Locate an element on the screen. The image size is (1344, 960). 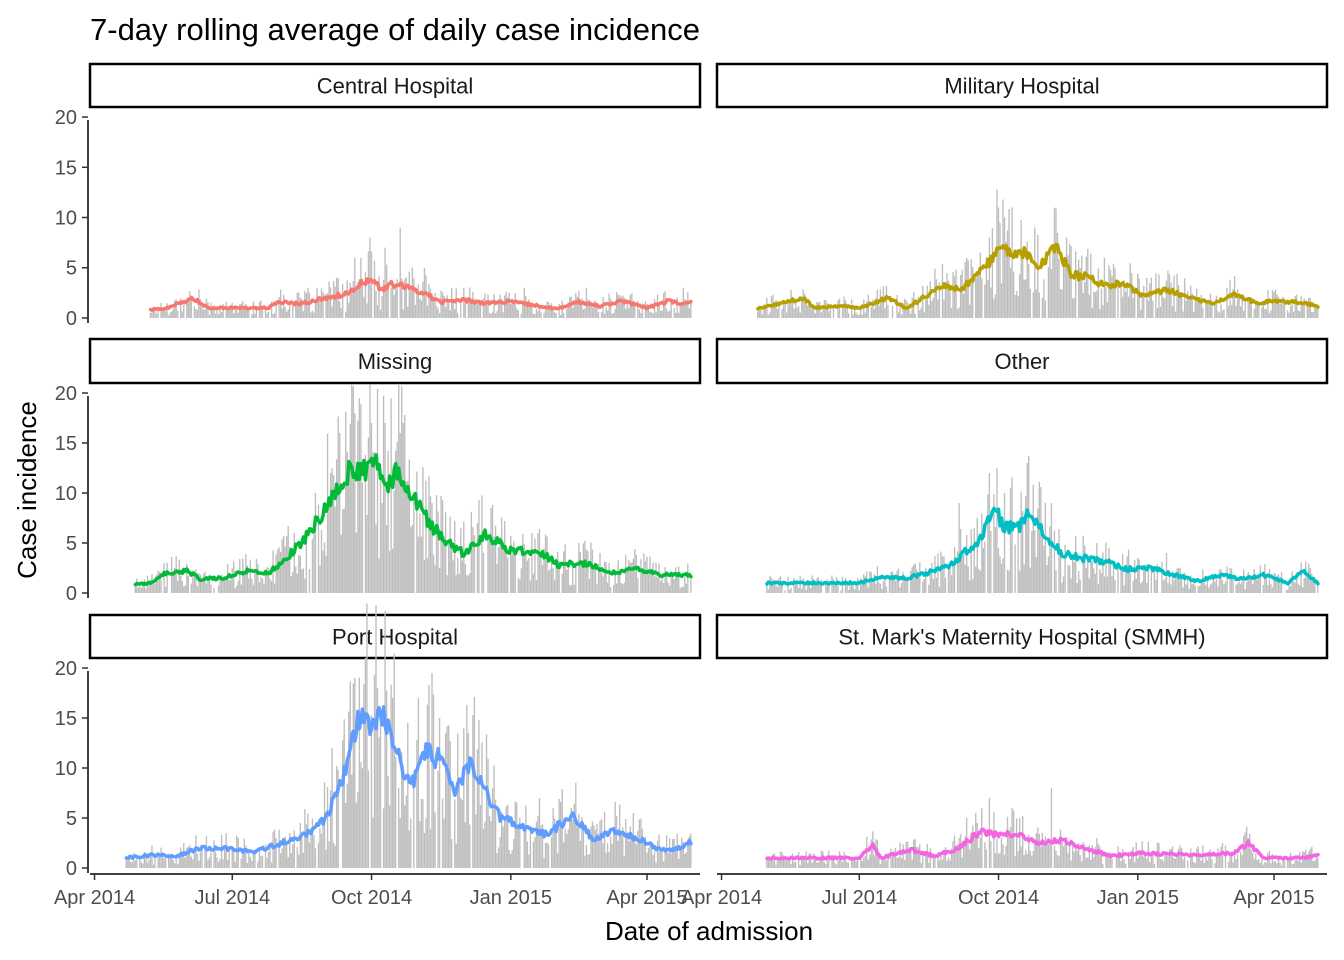
y-tick-label: 0 is located at coordinates (71, 594).